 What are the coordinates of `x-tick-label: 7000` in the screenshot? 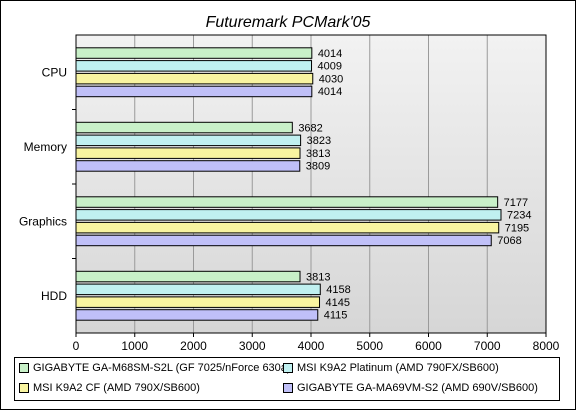 It's located at (487, 346).